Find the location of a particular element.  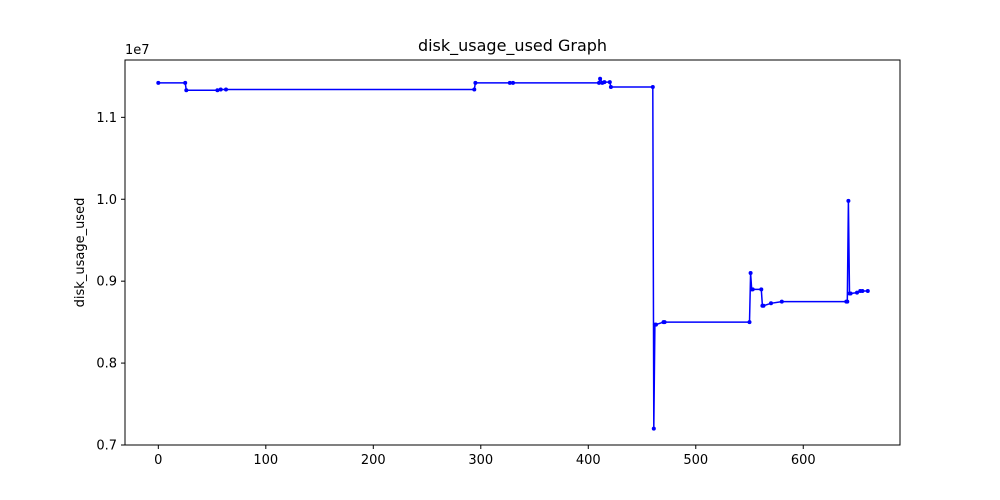

x-tick-label: 400 is located at coordinates (588, 460).